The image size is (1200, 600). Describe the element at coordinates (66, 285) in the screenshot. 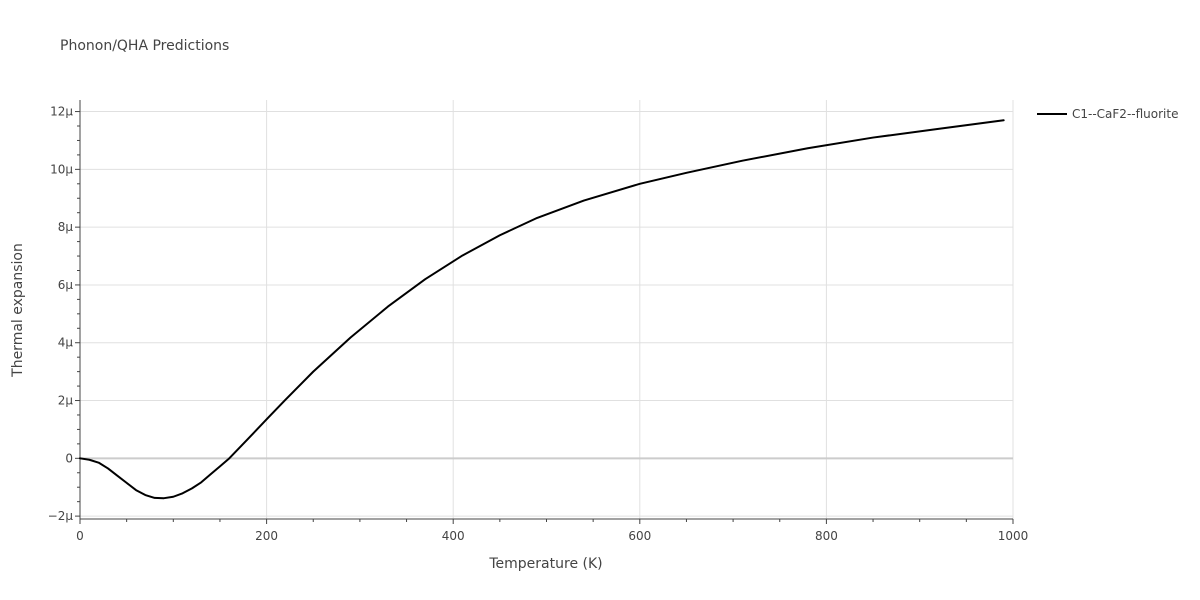

I see `y-tick-label: 6μ` at that location.